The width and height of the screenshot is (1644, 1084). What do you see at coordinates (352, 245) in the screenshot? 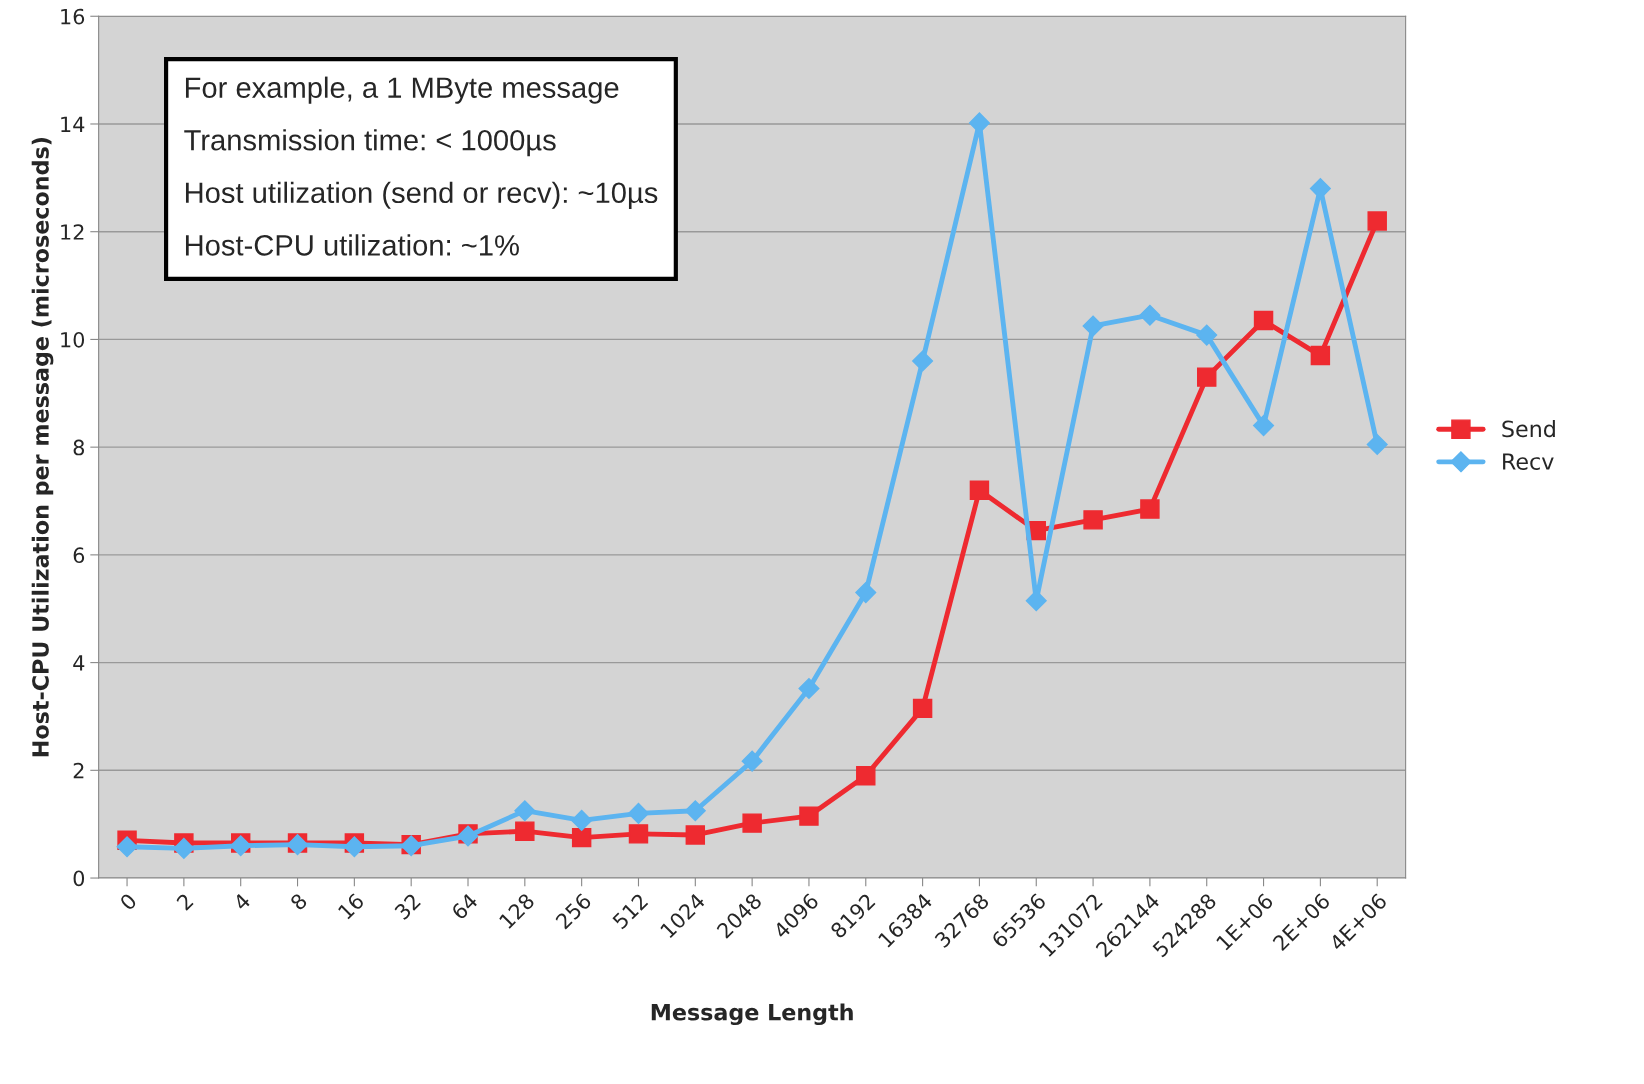
I see `annotation: Host-CPU utilization: ~1%` at bounding box center [352, 245].